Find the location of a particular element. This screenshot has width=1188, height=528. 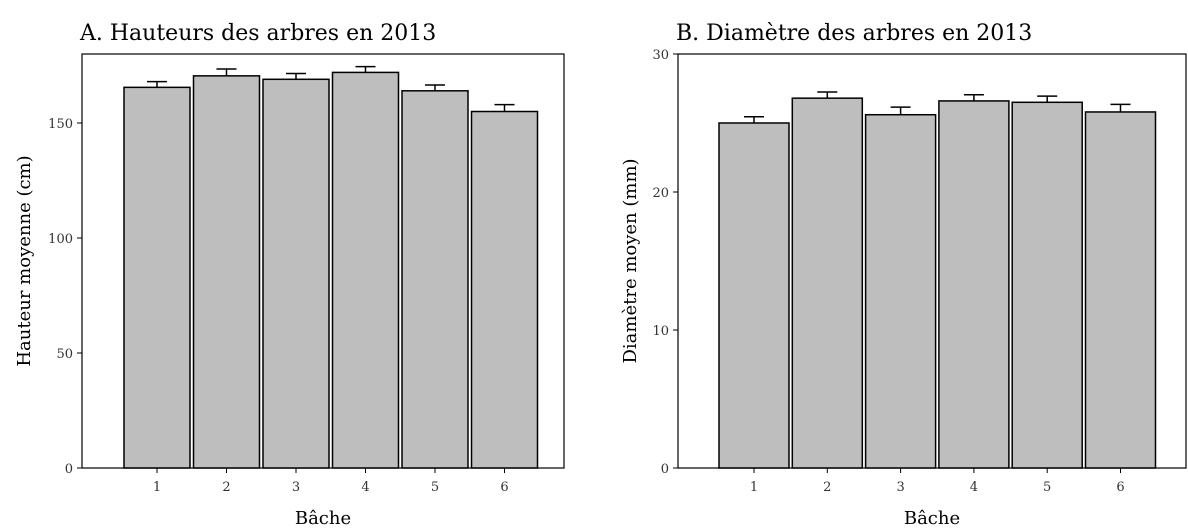

y-tick-label: 20 is located at coordinates (660, 193).